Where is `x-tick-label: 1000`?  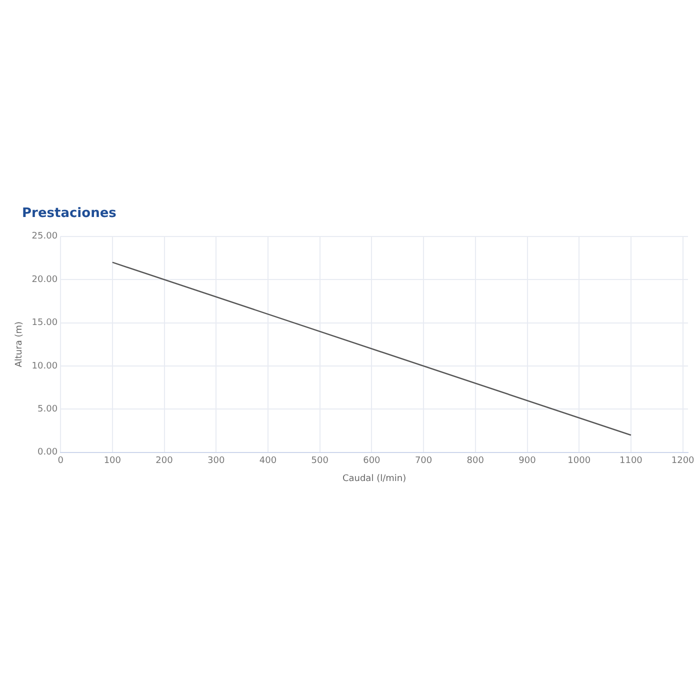 x-tick-label: 1000 is located at coordinates (579, 461).